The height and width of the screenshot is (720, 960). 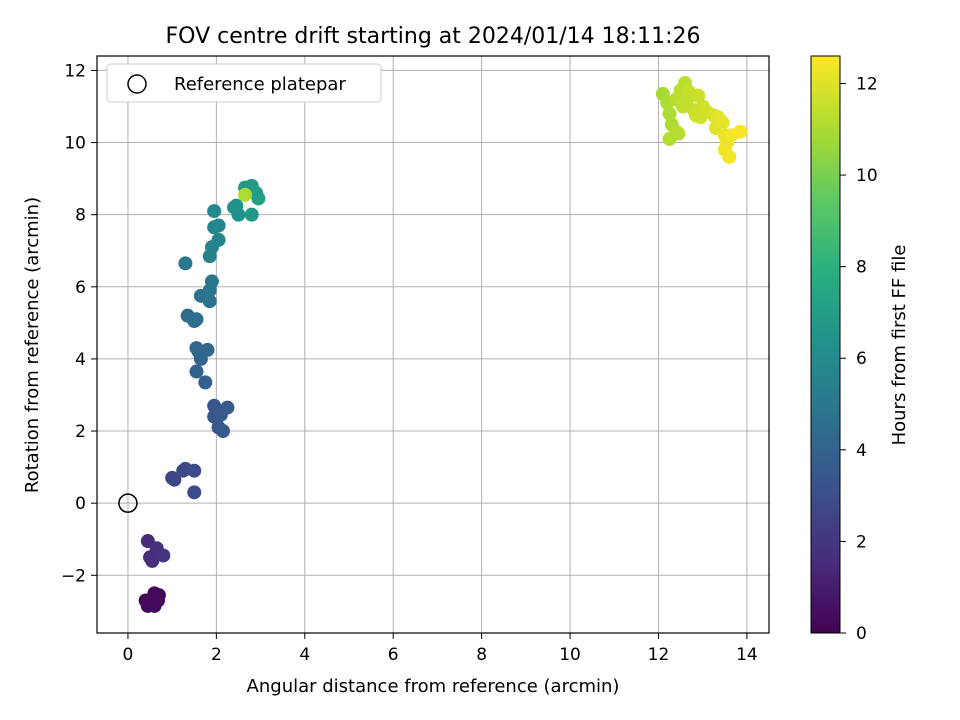 I want to click on colorbar-tick-label: 4, so click(x=861, y=451).